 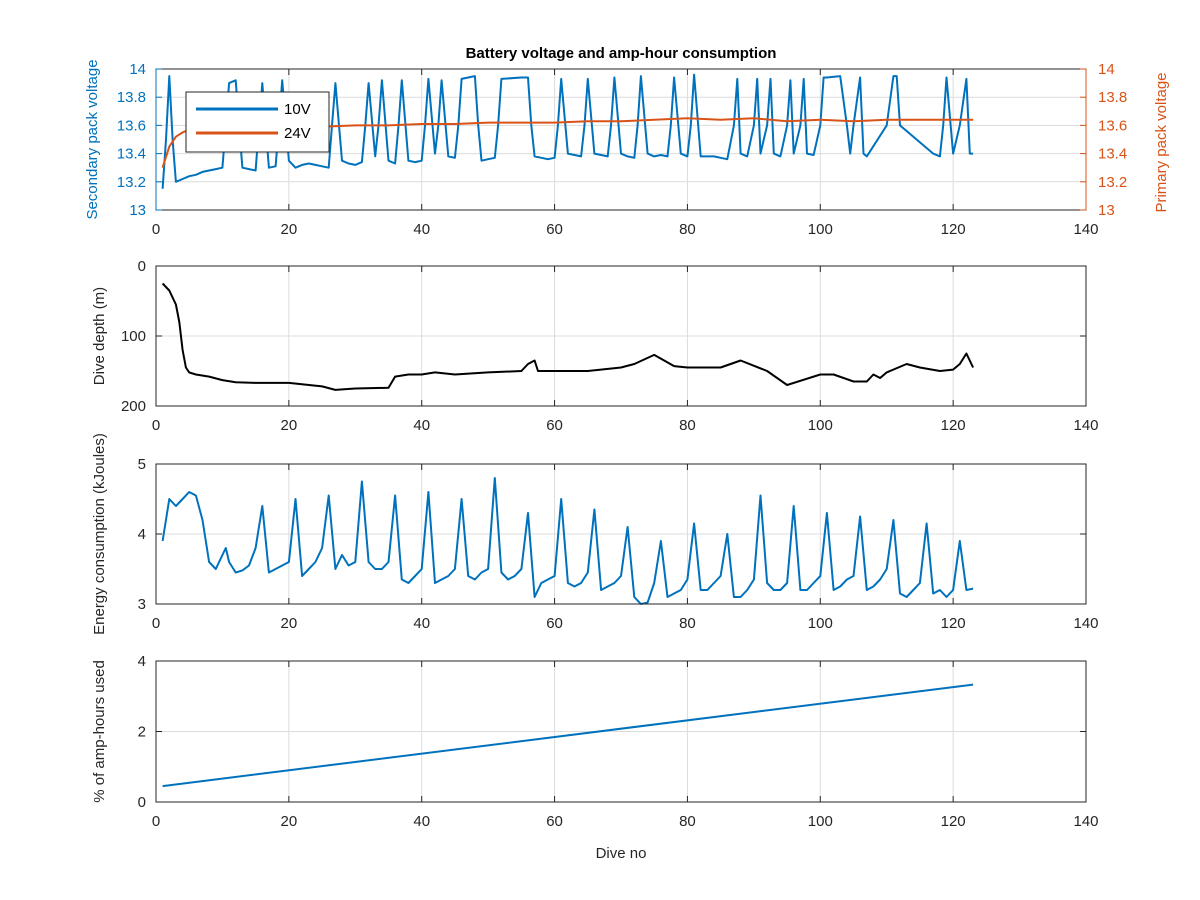 What do you see at coordinates (1112, 97) in the screenshot?
I see `y-tick-label-right: 13.8` at bounding box center [1112, 97].